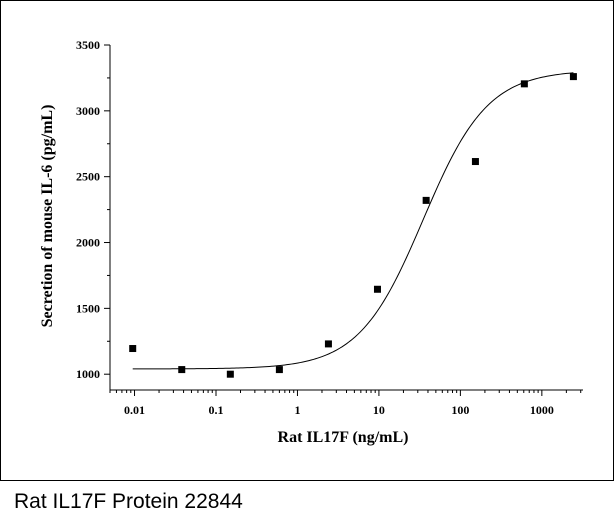 This screenshot has width=616, height=529. What do you see at coordinates (88, 45) in the screenshot?
I see `y-tick-label: 3500` at bounding box center [88, 45].